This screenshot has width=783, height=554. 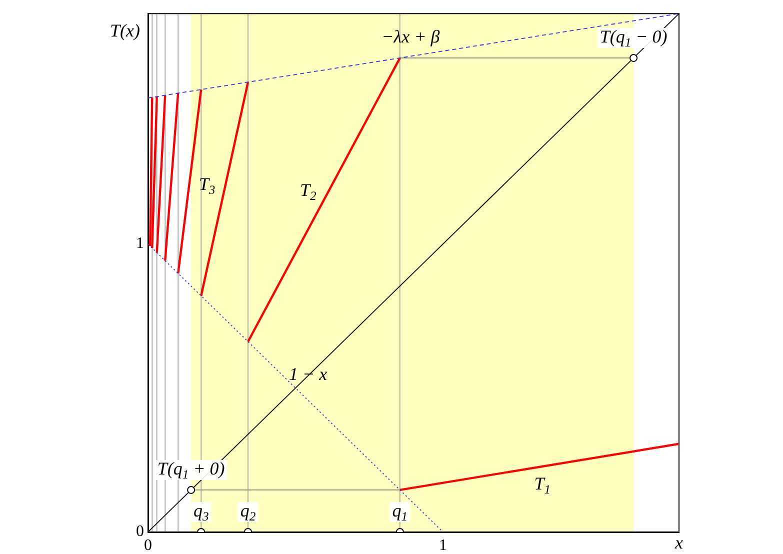 I want to click on y-axis-title: T(x), so click(x=125, y=30).